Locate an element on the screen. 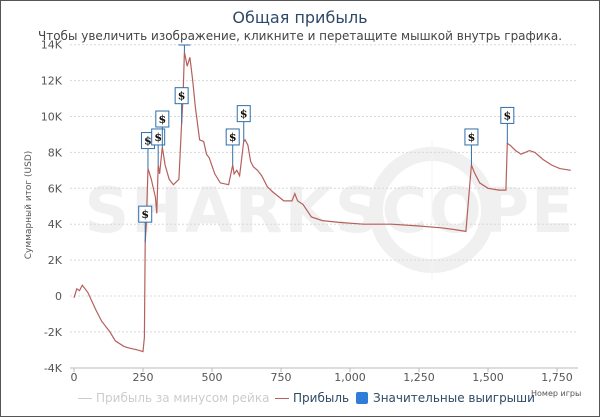 This screenshot has height=417, width=600. x-tick-label: 500 is located at coordinates (212, 377).